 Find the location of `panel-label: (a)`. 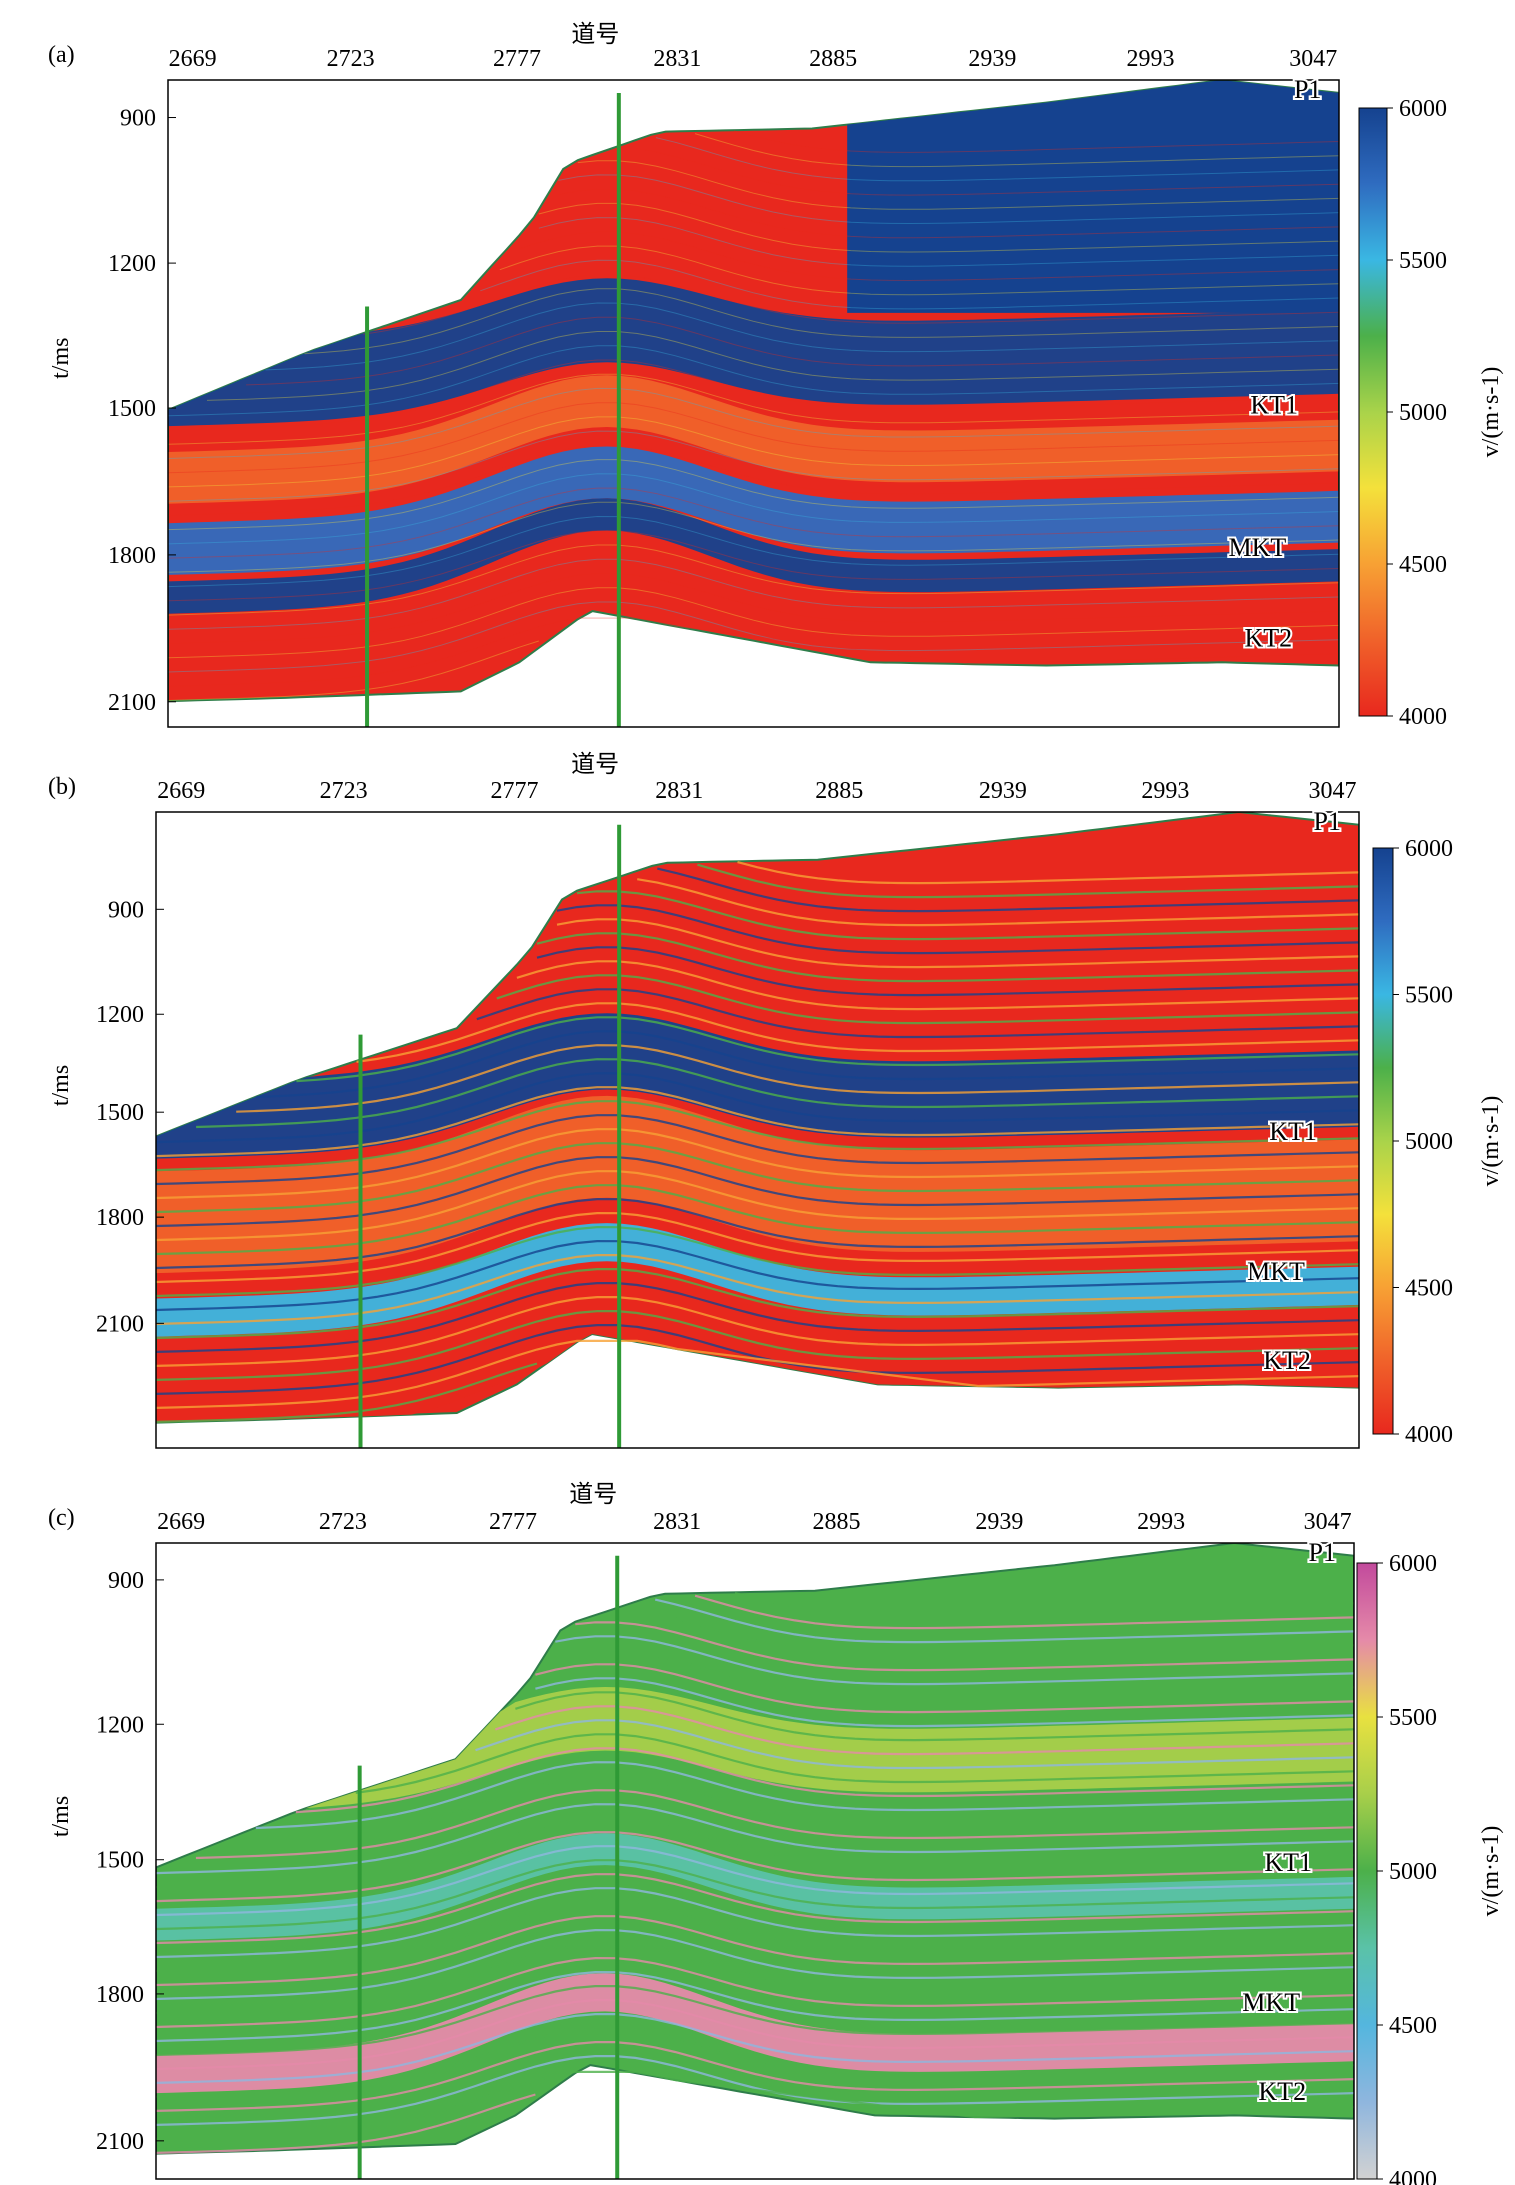

panel-label: (a) is located at coordinates (61, 55).